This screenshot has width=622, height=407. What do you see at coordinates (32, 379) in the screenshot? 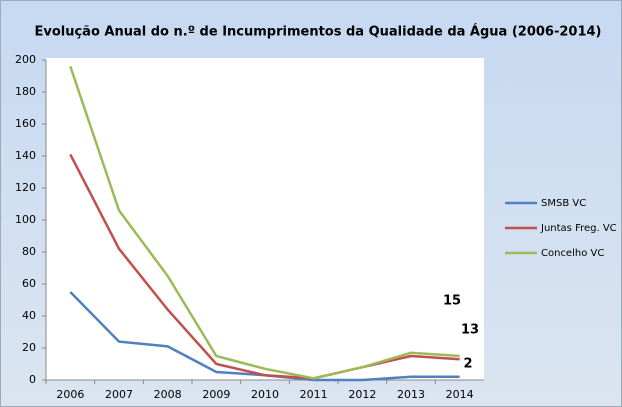
I see `y-tick-label: 0` at bounding box center [32, 379].